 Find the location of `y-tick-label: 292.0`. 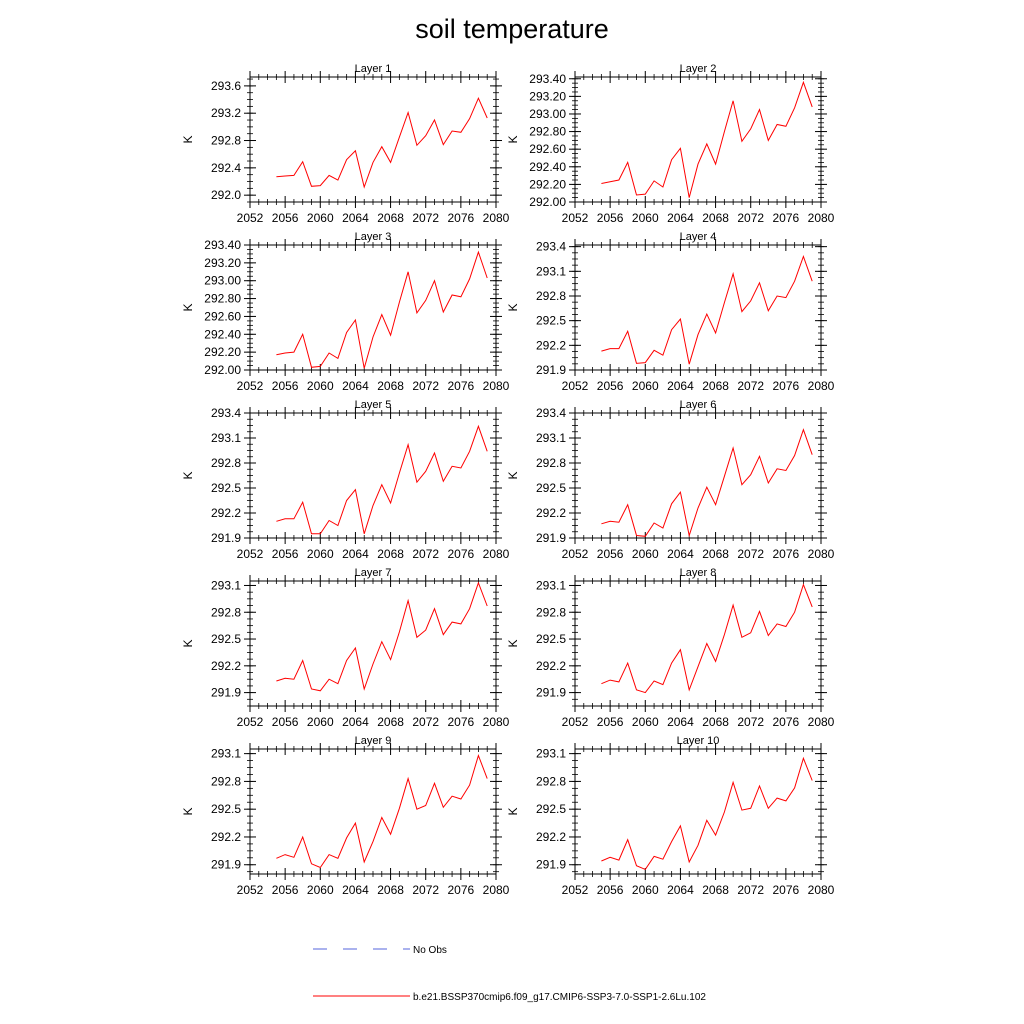

y-tick-label: 292.0 is located at coordinates (226, 195).